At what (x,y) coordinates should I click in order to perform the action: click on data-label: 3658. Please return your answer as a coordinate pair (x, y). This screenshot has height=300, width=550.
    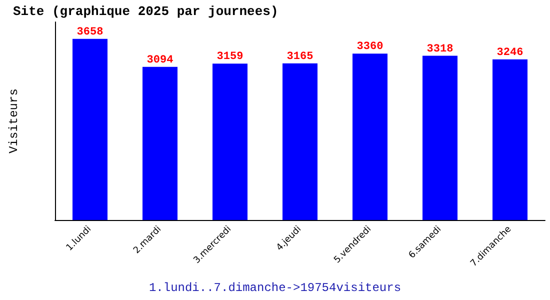
    Looking at the image, I should click on (90, 32).